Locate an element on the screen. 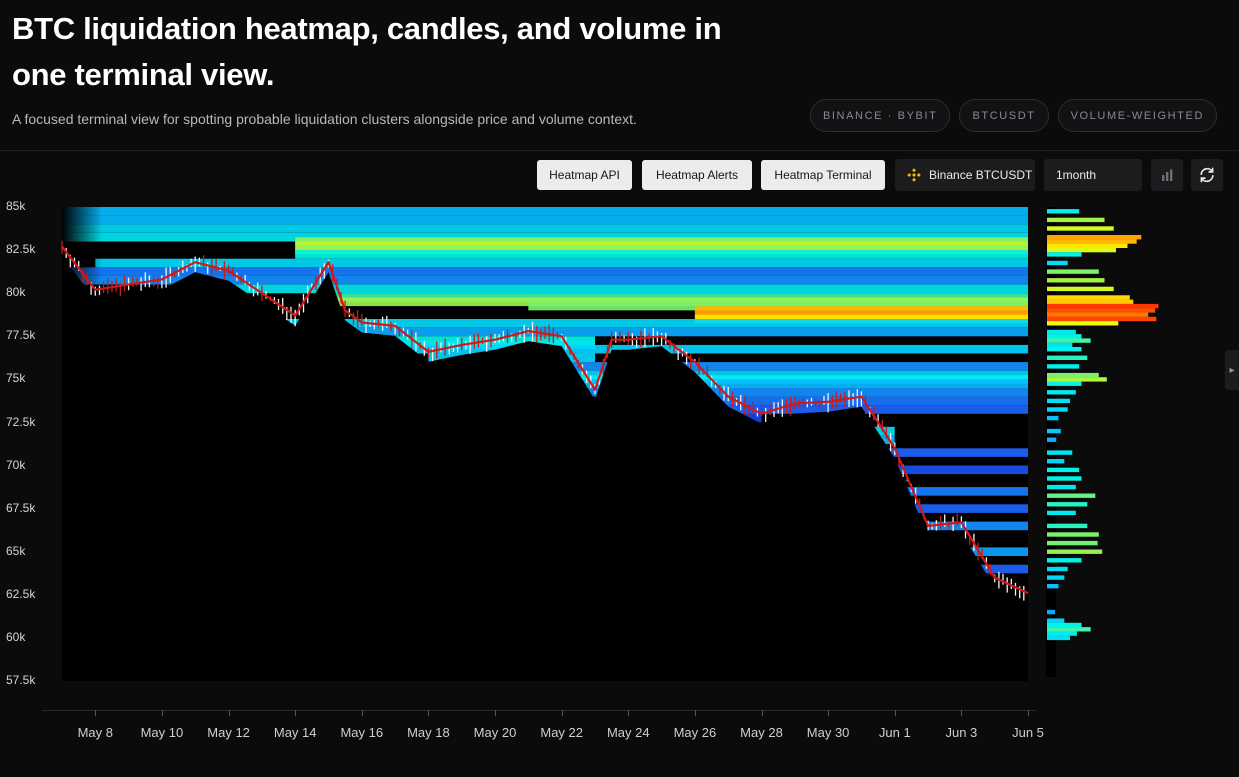 Image resolution: width=1239 pixels, height=777 pixels. x-tick-label: May 8 is located at coordinates (95, 732).